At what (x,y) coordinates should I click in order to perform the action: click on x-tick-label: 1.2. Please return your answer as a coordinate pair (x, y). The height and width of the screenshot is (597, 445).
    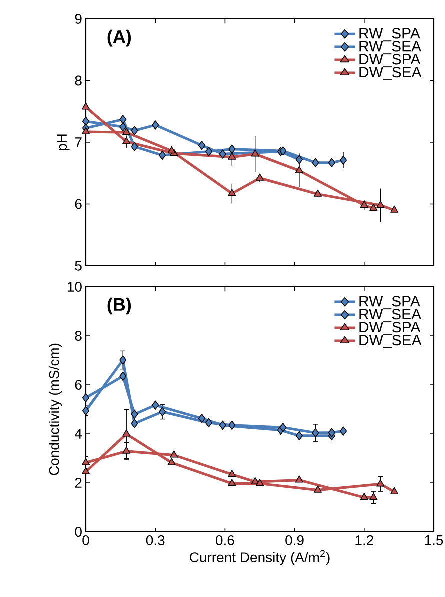
    Looking at the image, I should click on (365, 541).